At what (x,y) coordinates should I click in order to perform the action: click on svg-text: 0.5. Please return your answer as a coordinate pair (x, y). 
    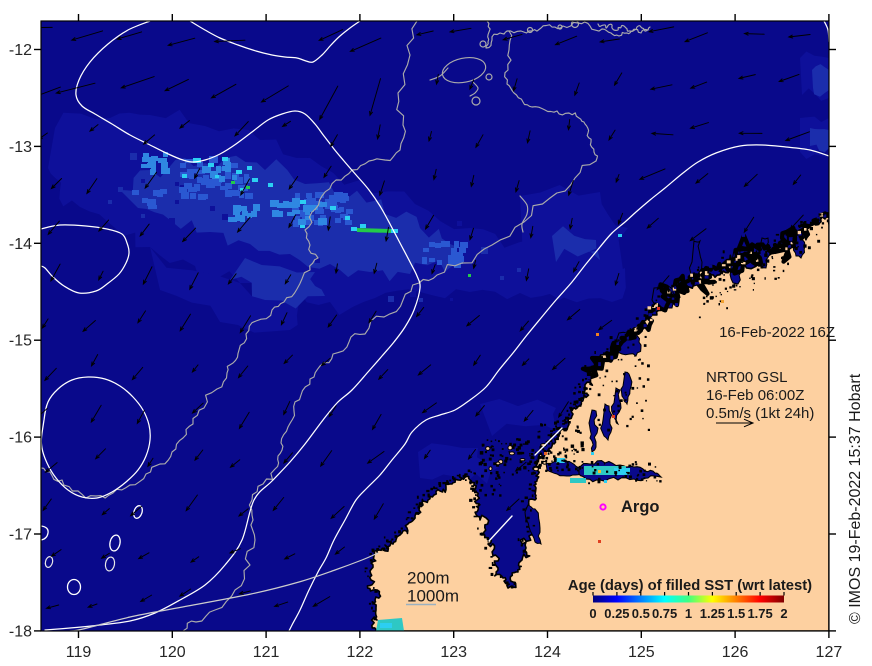
    Looking at the image, I should click on (641, 613).